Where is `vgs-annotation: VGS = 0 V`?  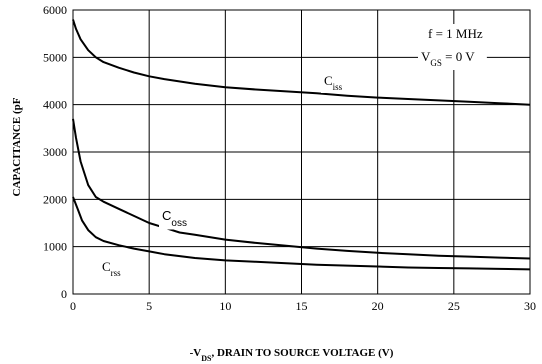
vgs-annotation: VGS = 0 V is located at coordinates (448, 58).